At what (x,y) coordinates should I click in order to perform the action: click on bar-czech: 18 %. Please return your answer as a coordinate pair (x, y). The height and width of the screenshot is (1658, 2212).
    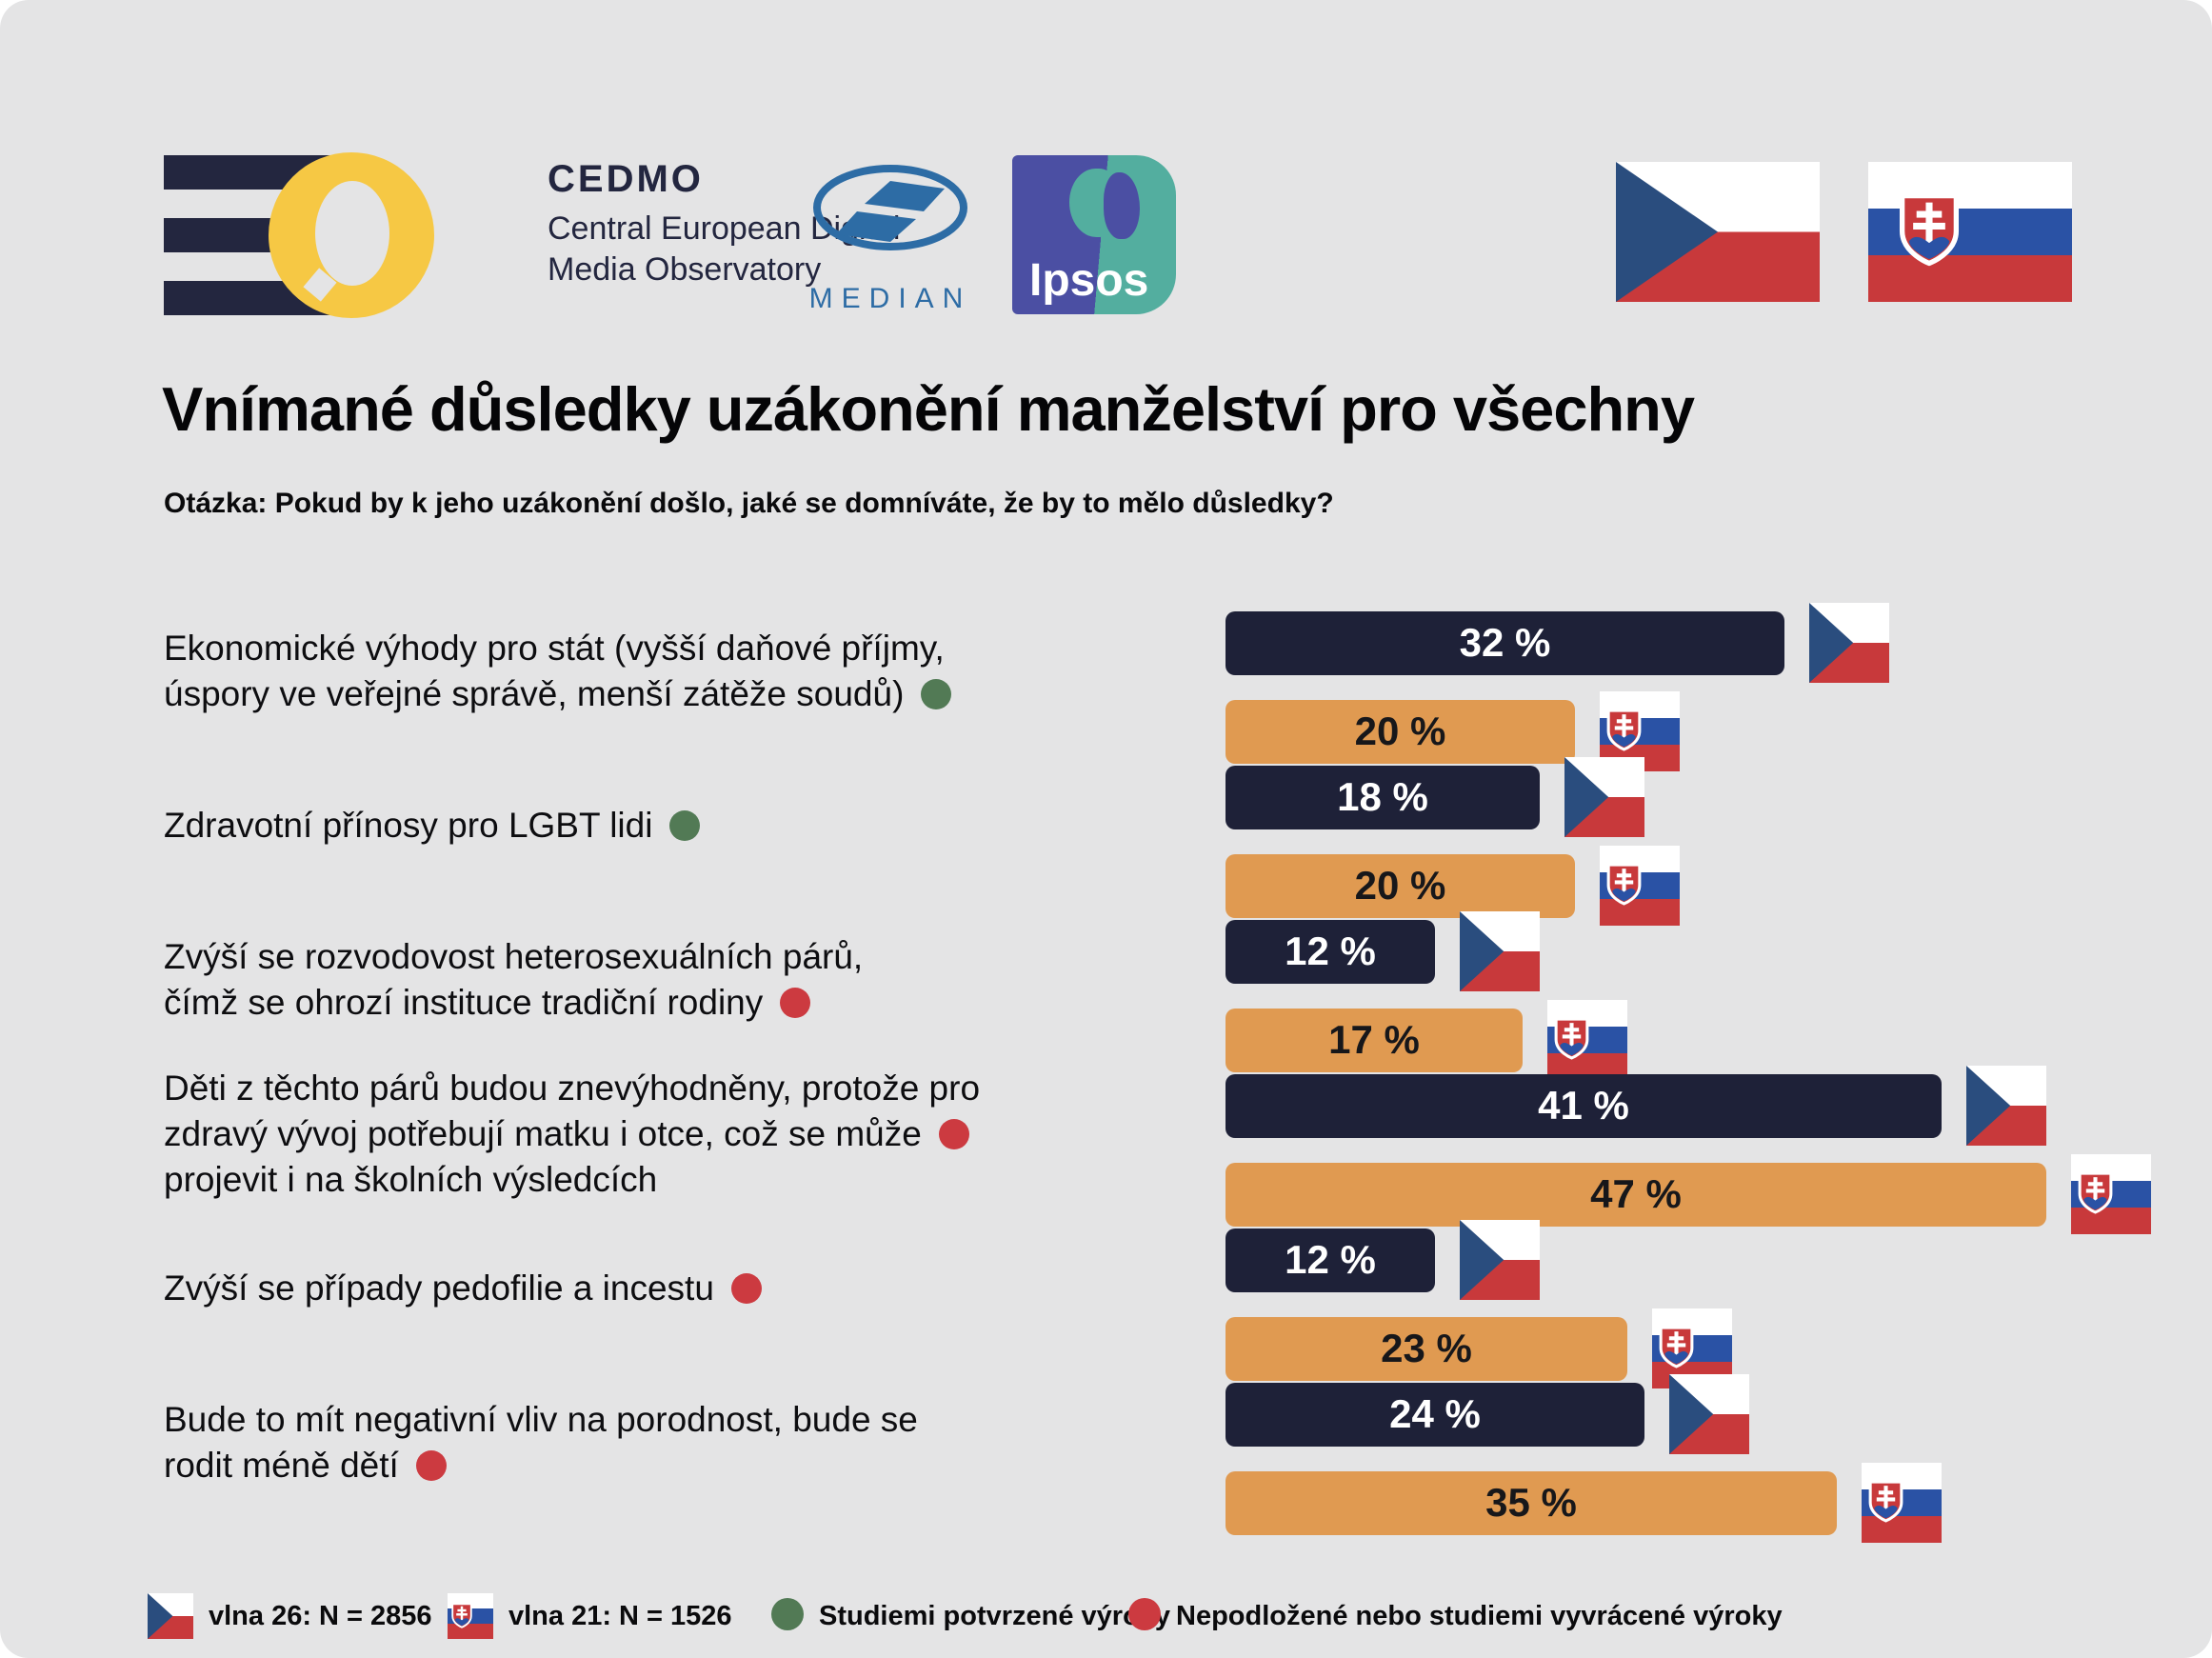
    Looking at the image, I should click on (1383, 797).